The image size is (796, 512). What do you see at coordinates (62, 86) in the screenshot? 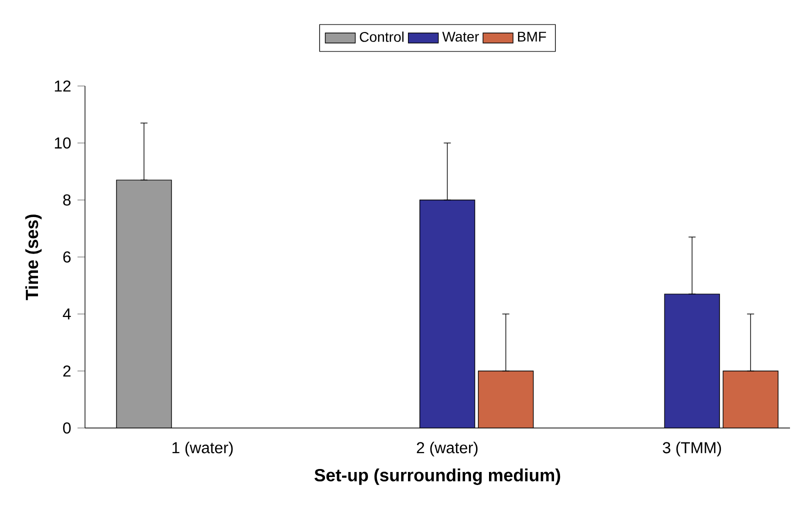
I see `y-tick-label: 12` at bounding box center [62, 86].